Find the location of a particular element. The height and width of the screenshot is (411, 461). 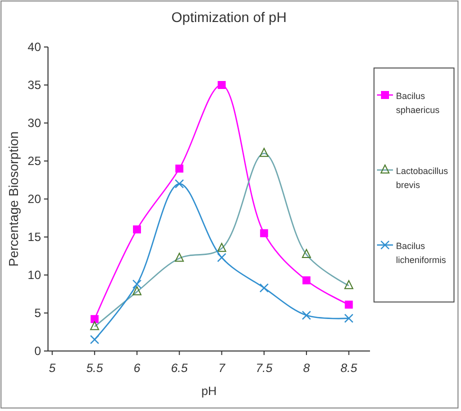

y-axis-title: Percentage Biosorption is located at coordinates (13, 199).